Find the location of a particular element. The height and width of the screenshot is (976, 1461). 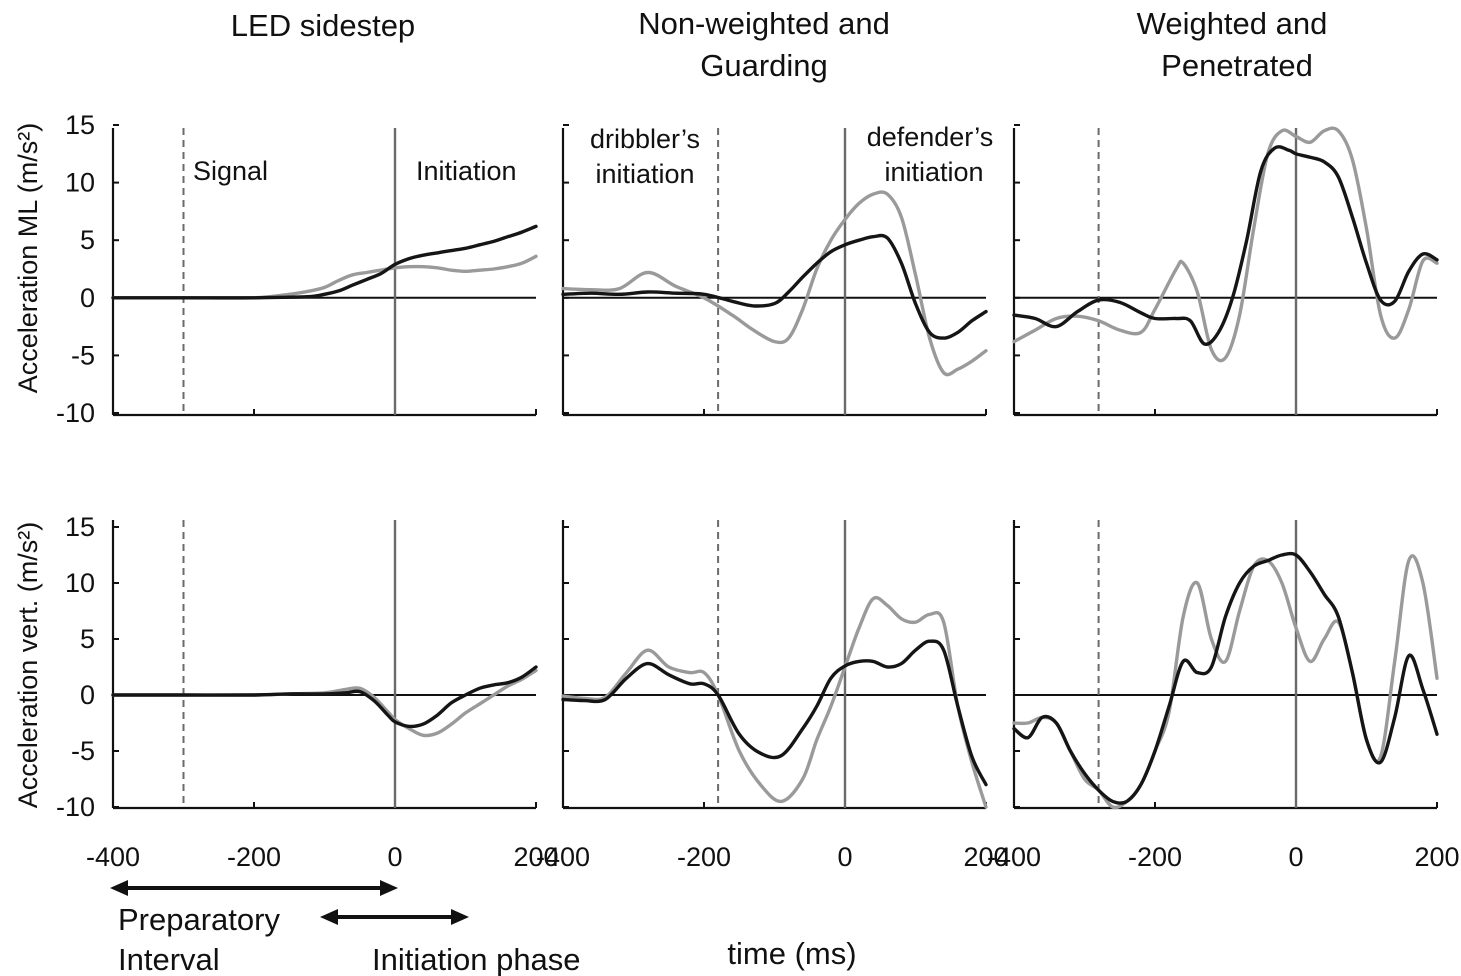

annotation-signal: Signal is located at coordinates (230, 171).